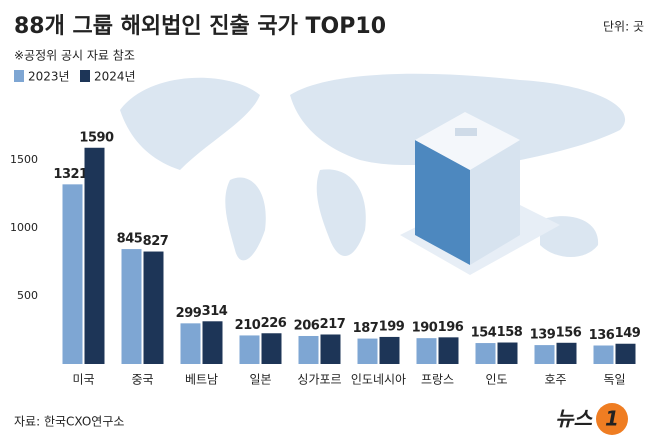 The height and width of the screenshot is (446, 658). What do you see at coordinates (115, 77) in the screenshot?
I see `legend-label: 2024년` at bounding box center [115, 77].